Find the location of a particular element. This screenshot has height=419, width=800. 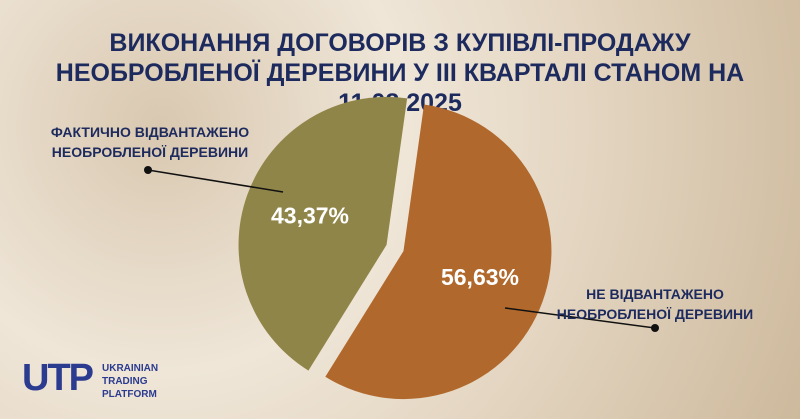

logo-mark: UTP is located at coordinates (58, 378).